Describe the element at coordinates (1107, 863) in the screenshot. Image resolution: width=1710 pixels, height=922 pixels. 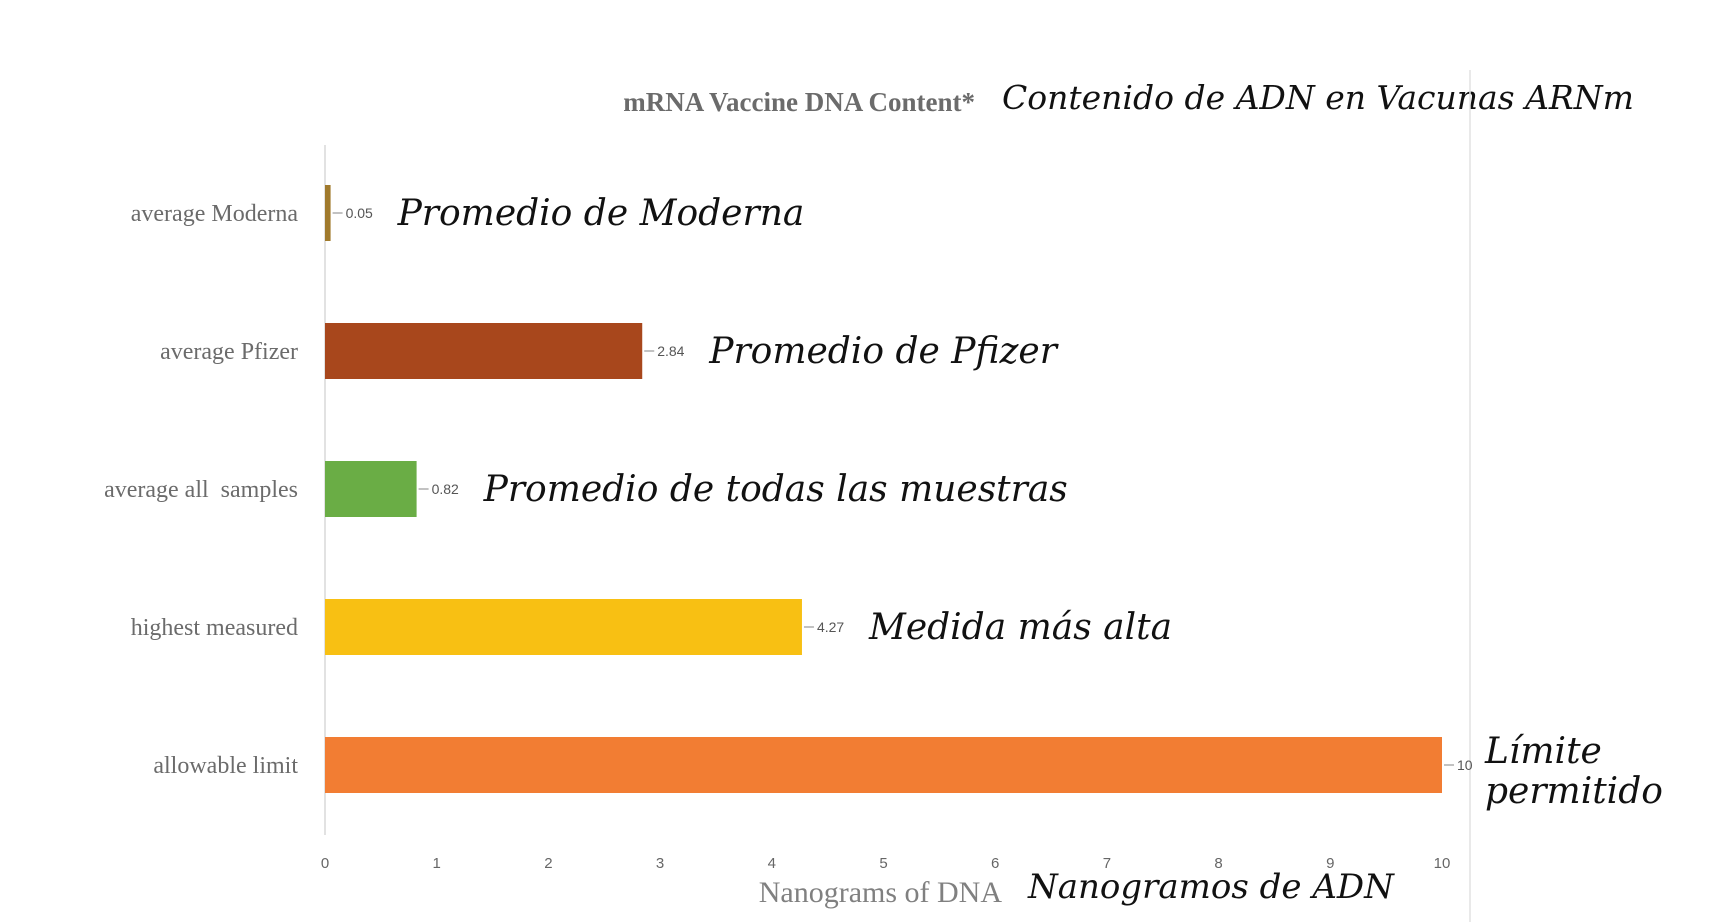
I see `x-tick-label: 7` at that location.